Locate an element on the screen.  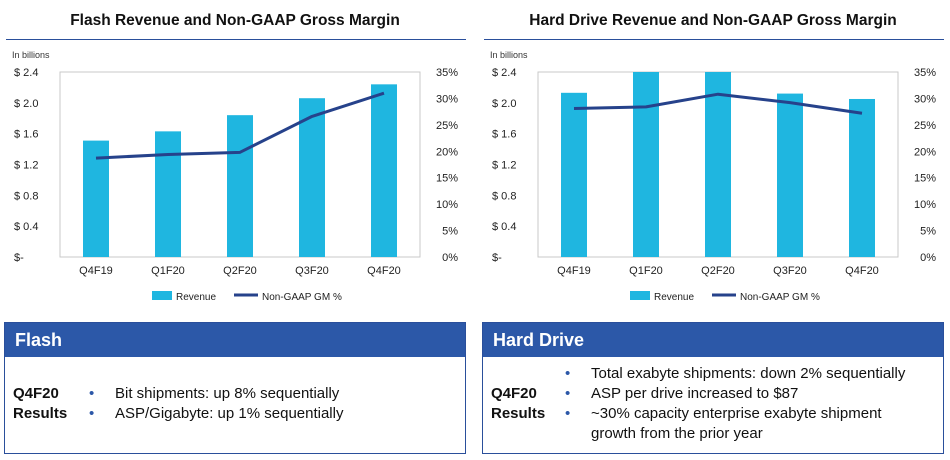
list-item: • ASP per drive increased to $87 is located at coordinates (745, 394).